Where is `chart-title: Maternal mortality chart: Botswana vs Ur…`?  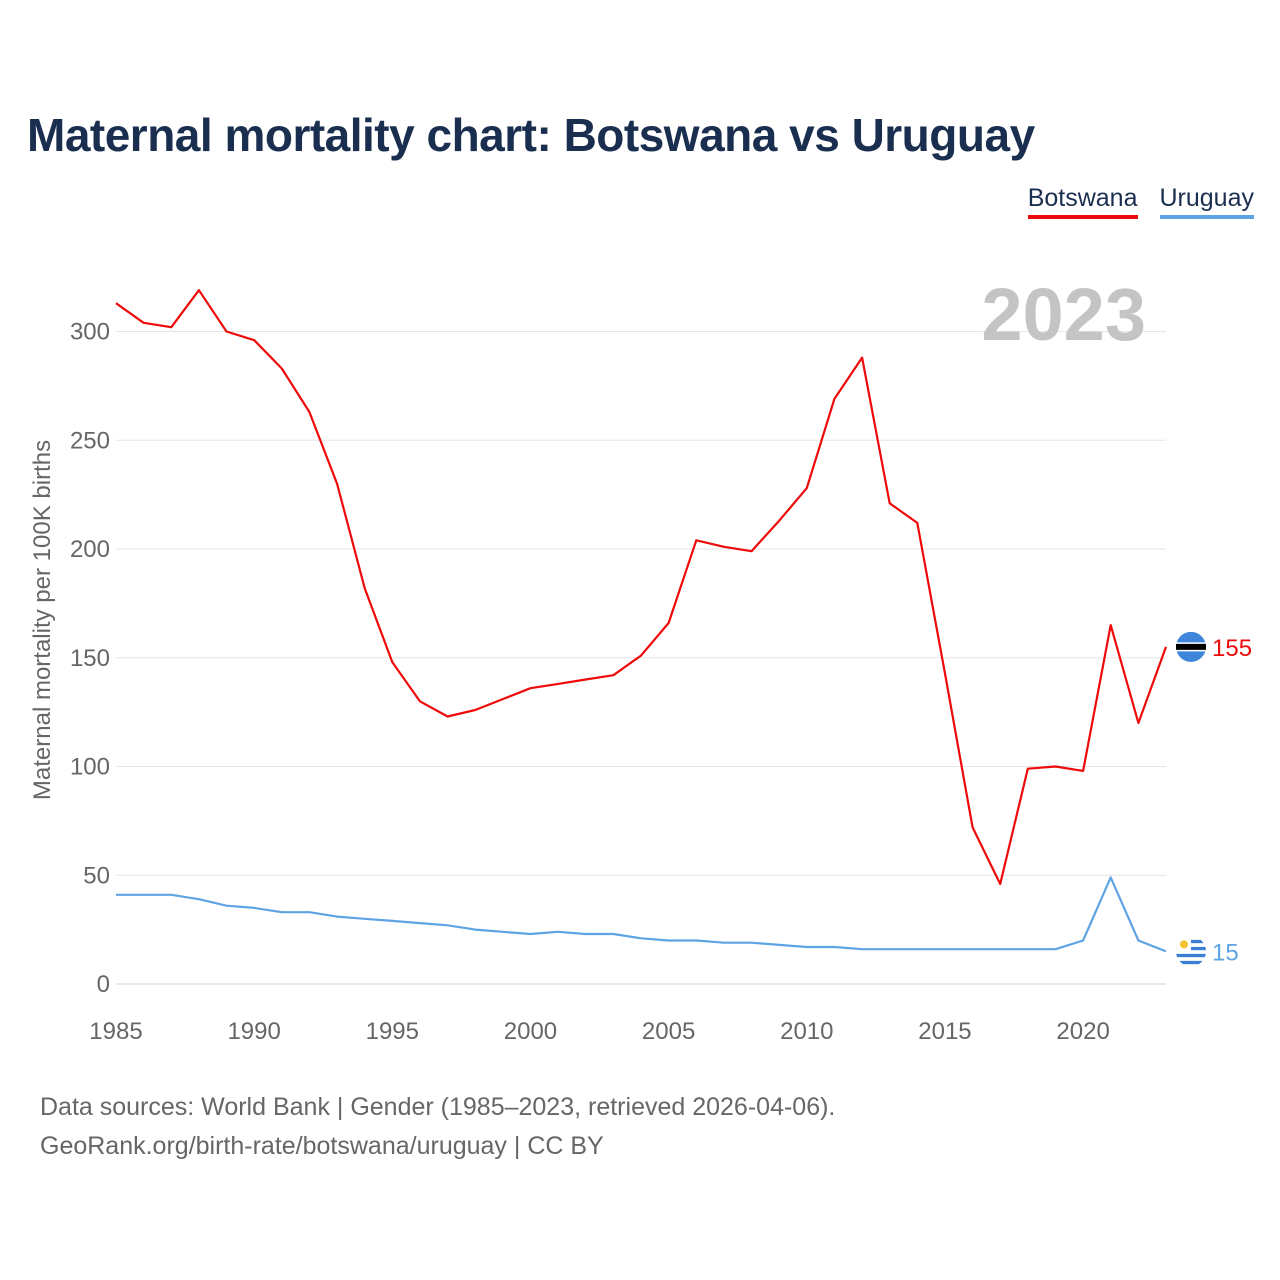 chart-title: Maternal mortality chart: Botswana vs Ur… is located at coordinates (531, 135).